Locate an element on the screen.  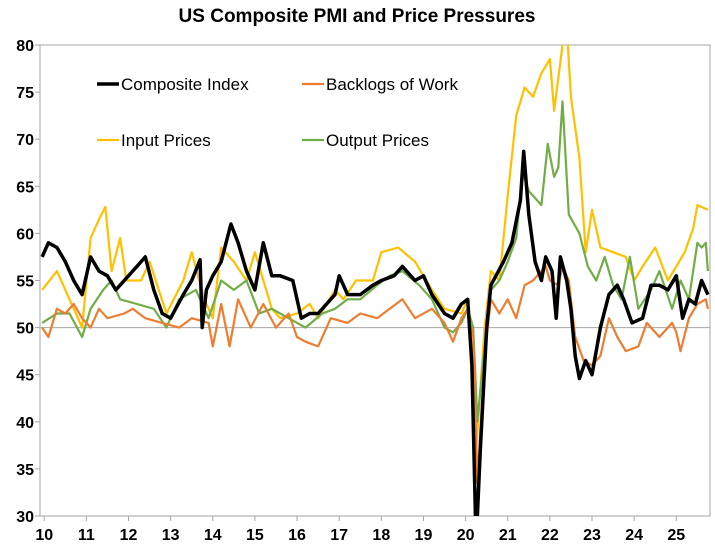
y-tick-label: 50 is located at coordinates (25, 329).